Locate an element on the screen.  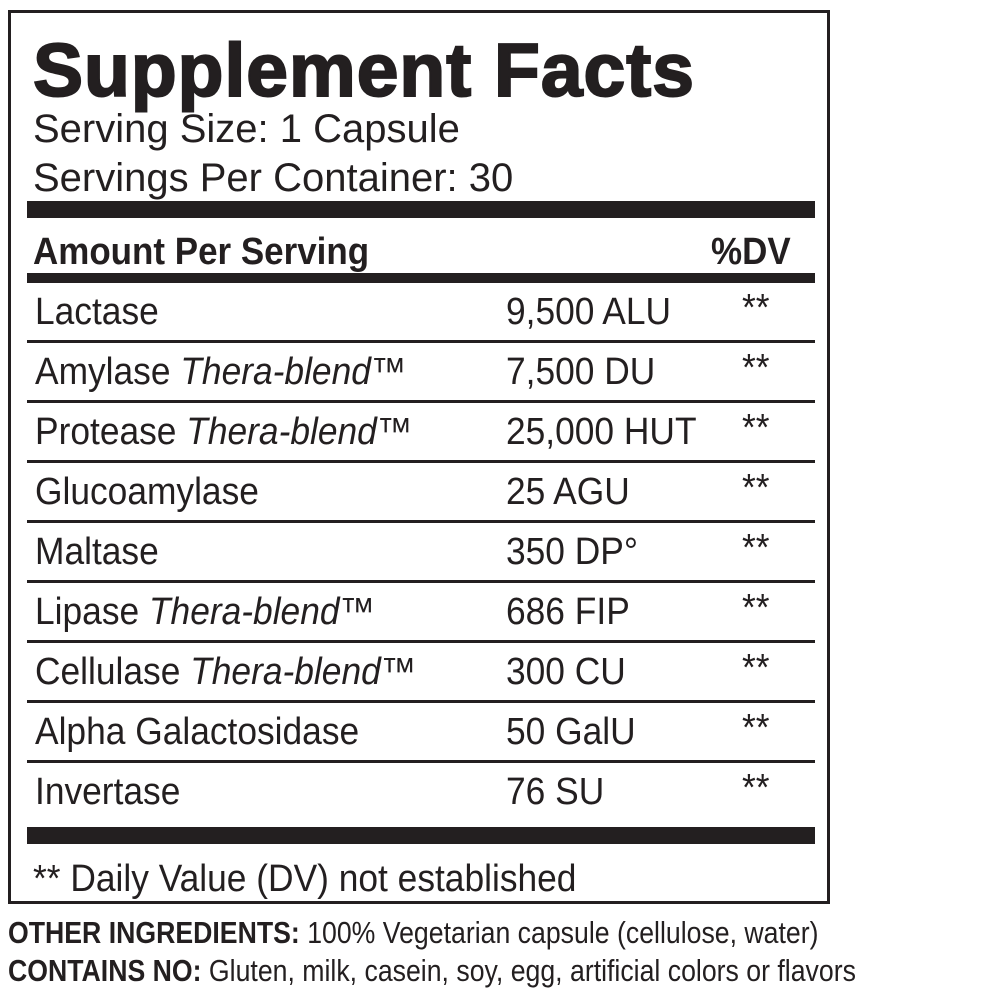
ingredient-name: Amylase Thera-blend™ is located at coordinates (220, 372).